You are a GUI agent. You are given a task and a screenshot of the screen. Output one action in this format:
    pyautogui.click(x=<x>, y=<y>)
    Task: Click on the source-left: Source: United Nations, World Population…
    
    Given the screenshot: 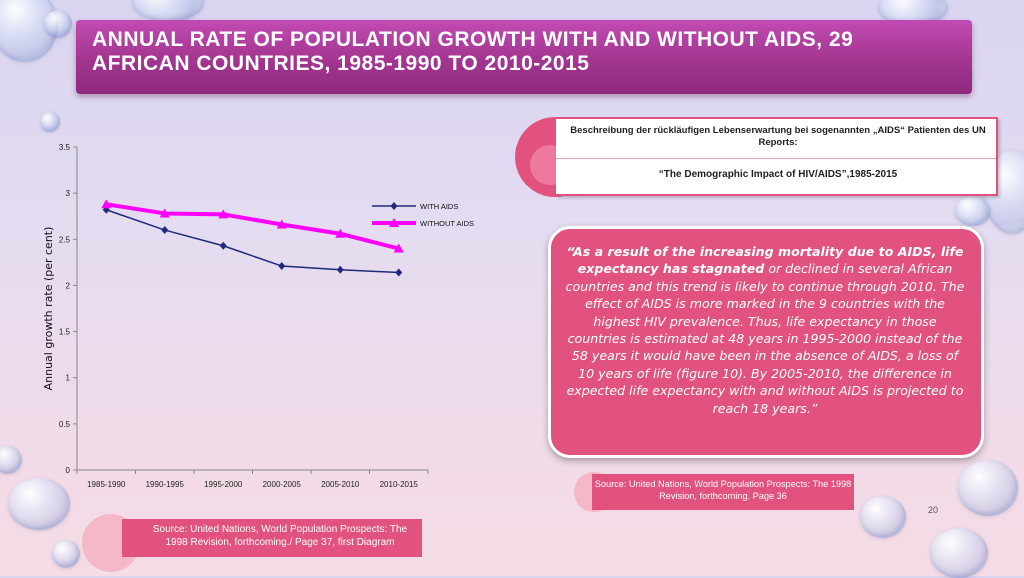 What is the action you would take?
    pyautogui.click(x=272, y=538)
    